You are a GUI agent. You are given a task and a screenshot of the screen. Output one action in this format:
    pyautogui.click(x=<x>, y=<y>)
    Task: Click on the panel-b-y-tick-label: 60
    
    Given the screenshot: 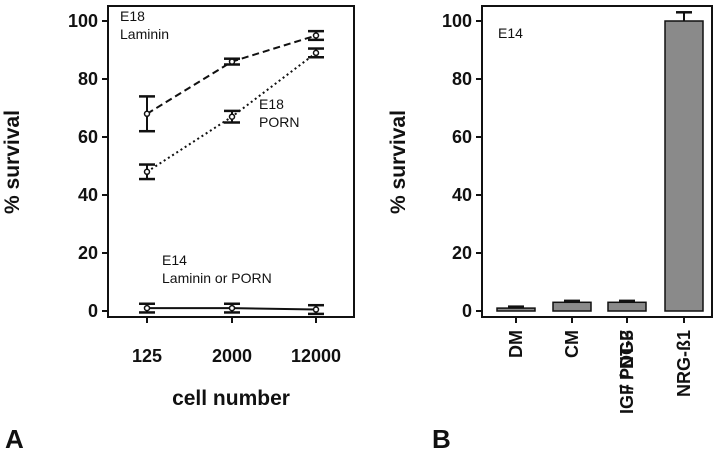 What is the action you would take?
    pyautogui.click(x=462, y=137)
    